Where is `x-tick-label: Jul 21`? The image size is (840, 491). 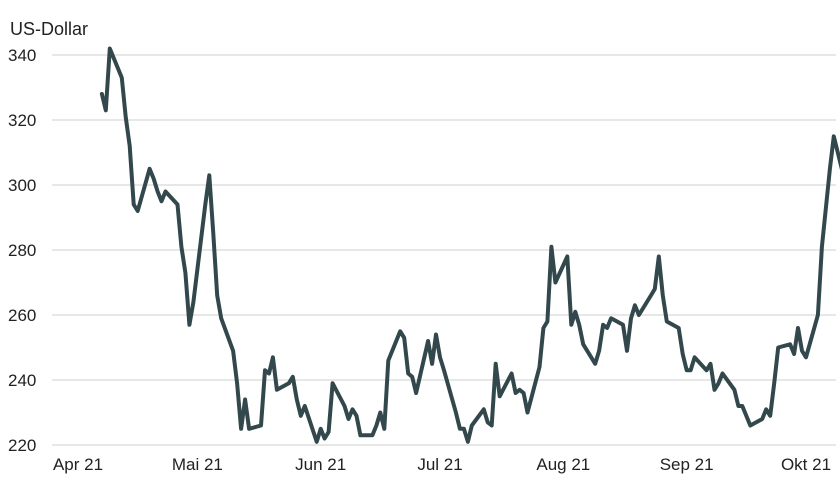
x-tick-label: Jul 21 is located at coordinates (439, 464).